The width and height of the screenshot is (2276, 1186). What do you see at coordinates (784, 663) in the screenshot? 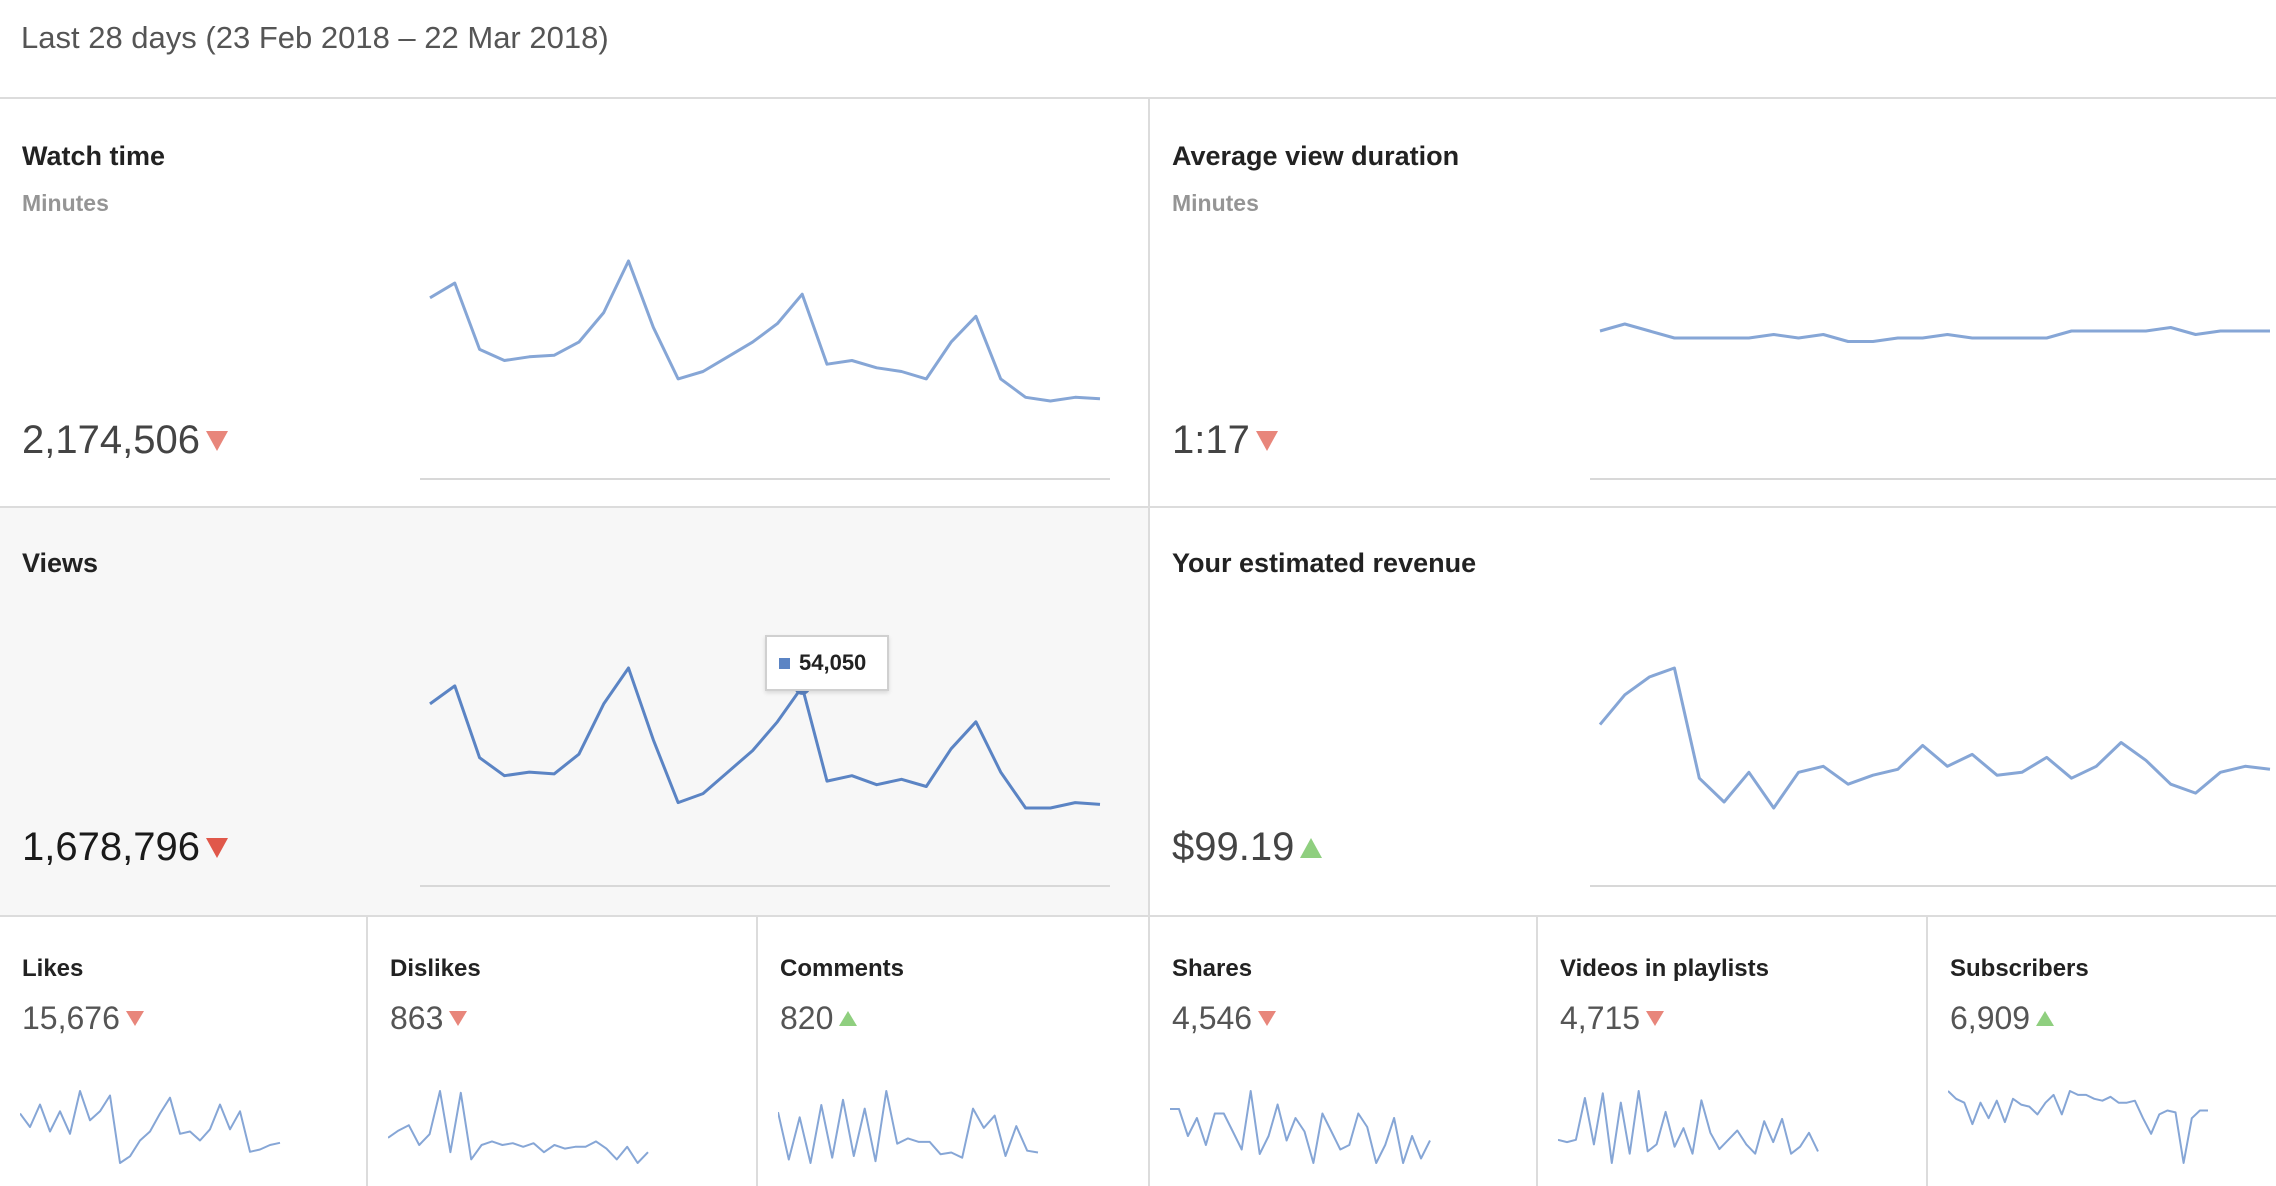
I see `series-swatch-icon` at bounding box center [784, 663].